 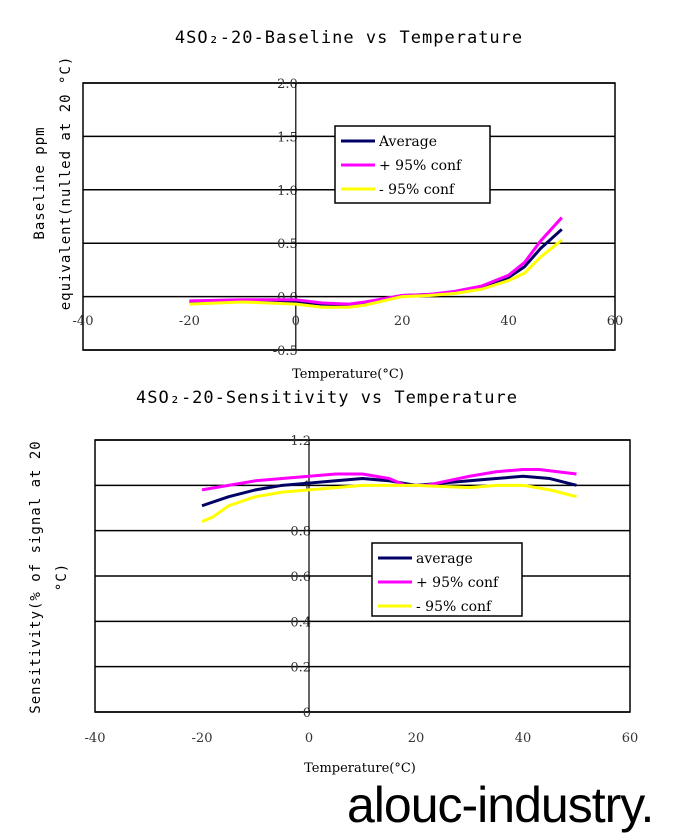 I want to click on y-tick-label: 0.4, so click(x=300, y=622).